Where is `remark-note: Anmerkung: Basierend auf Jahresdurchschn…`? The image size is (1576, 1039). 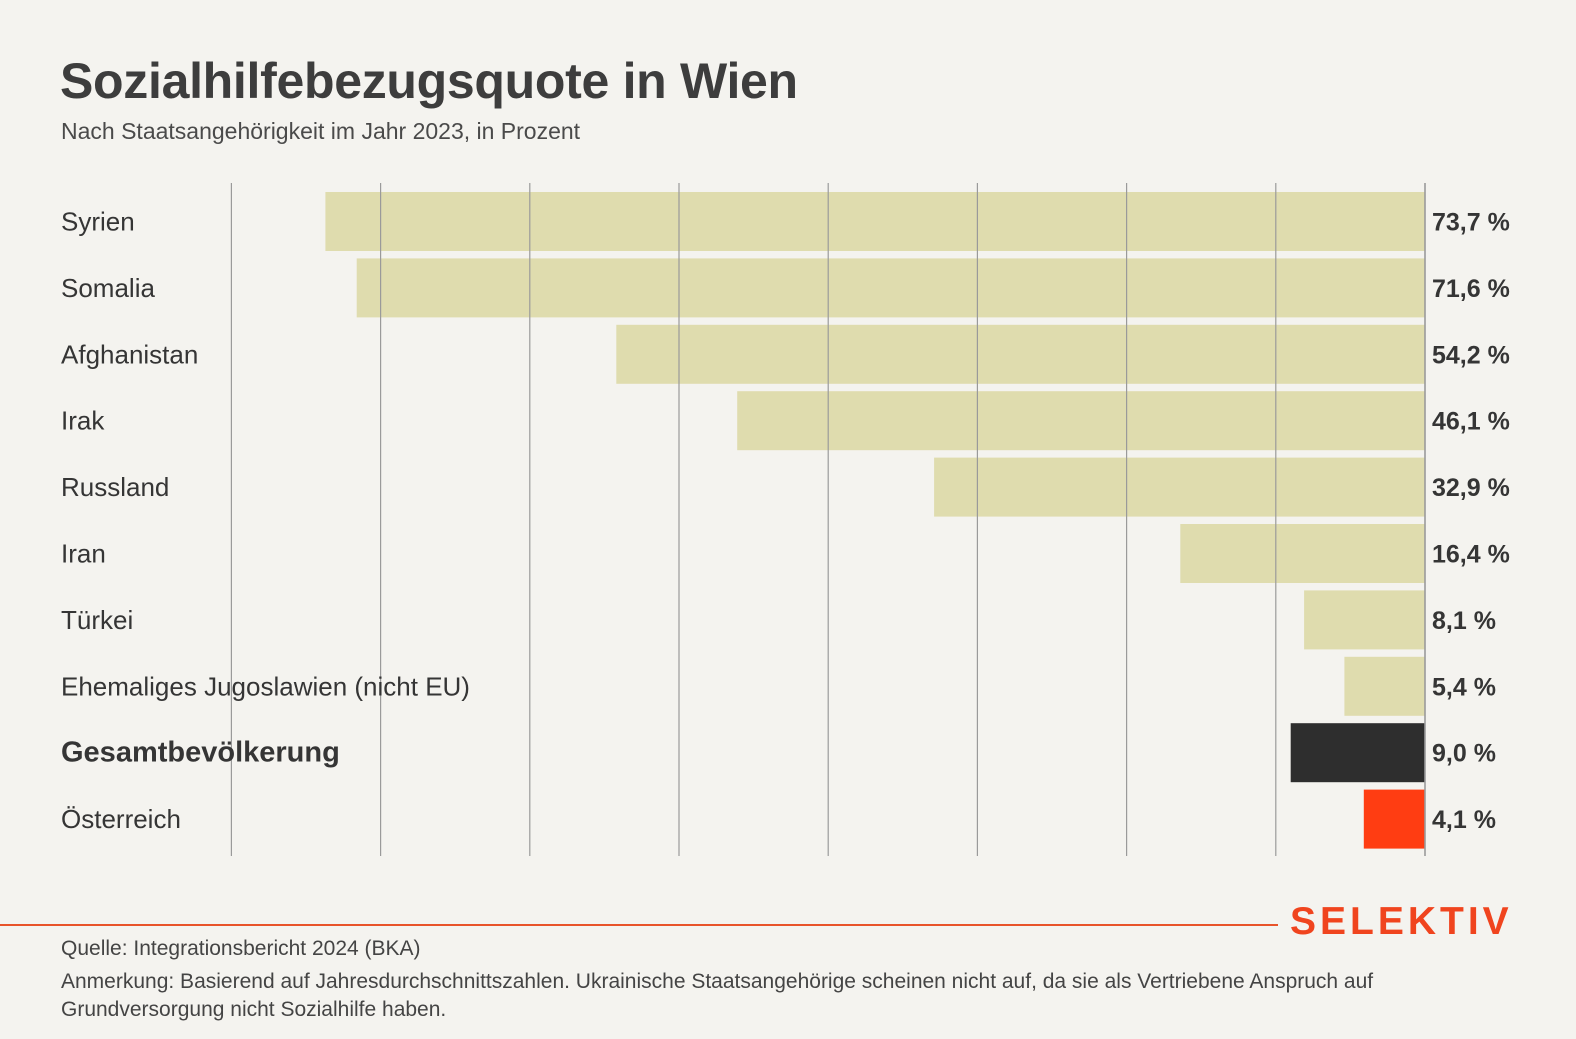 remark-note: Anmerkung: Basierend auf Jahresdurchschn… is located at coordinates (717, 995).